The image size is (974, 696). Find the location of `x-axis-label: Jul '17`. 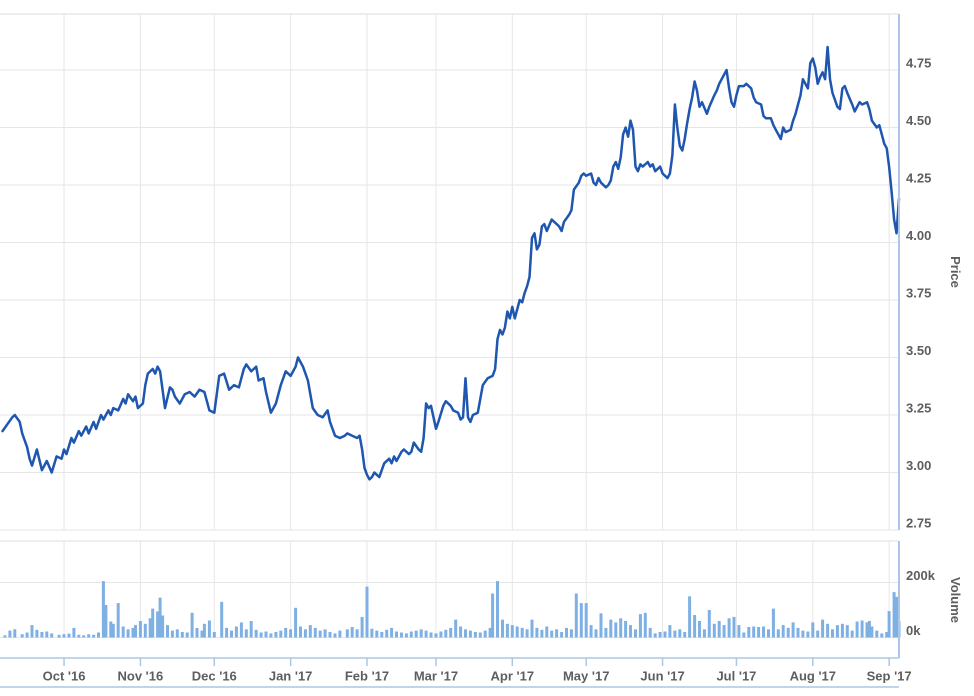

x-axis-label: Jul '17 is located at coordinates (736, 676).